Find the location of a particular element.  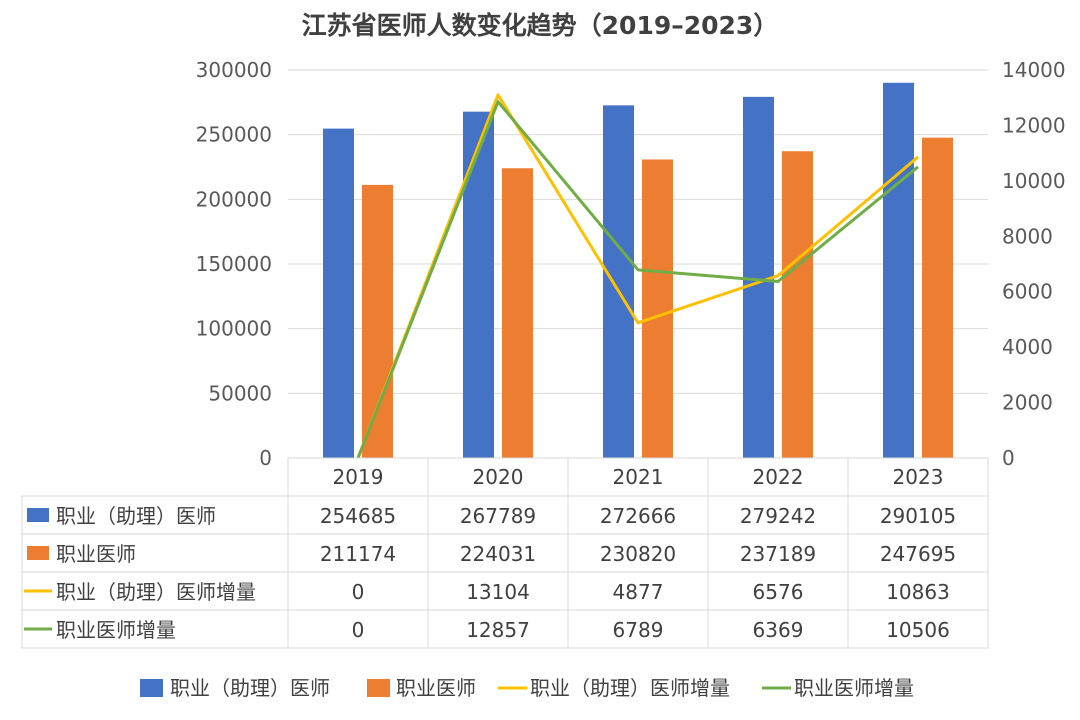

legend: 职业（助理）医师 职业医师 职业（助理）医师增量 职业医师增量 is located at coordinates (527, 688).